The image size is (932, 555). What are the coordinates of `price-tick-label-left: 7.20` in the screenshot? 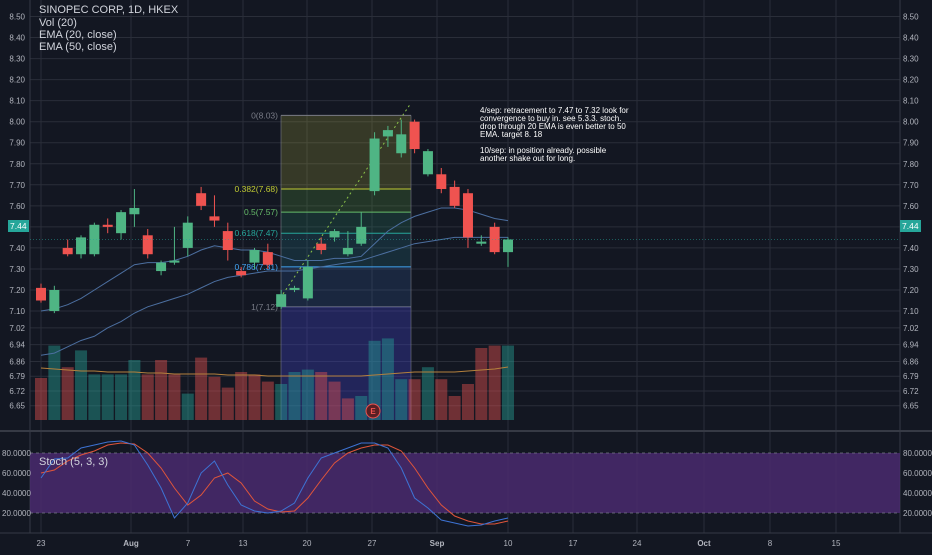 It's located at (17, 290).